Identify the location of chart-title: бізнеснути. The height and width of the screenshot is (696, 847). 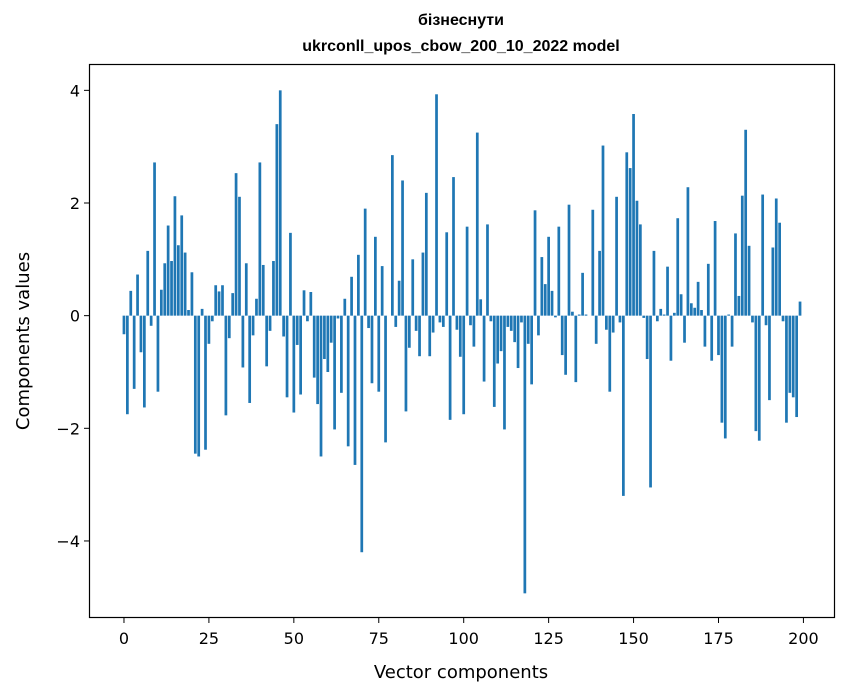
(461, 20).